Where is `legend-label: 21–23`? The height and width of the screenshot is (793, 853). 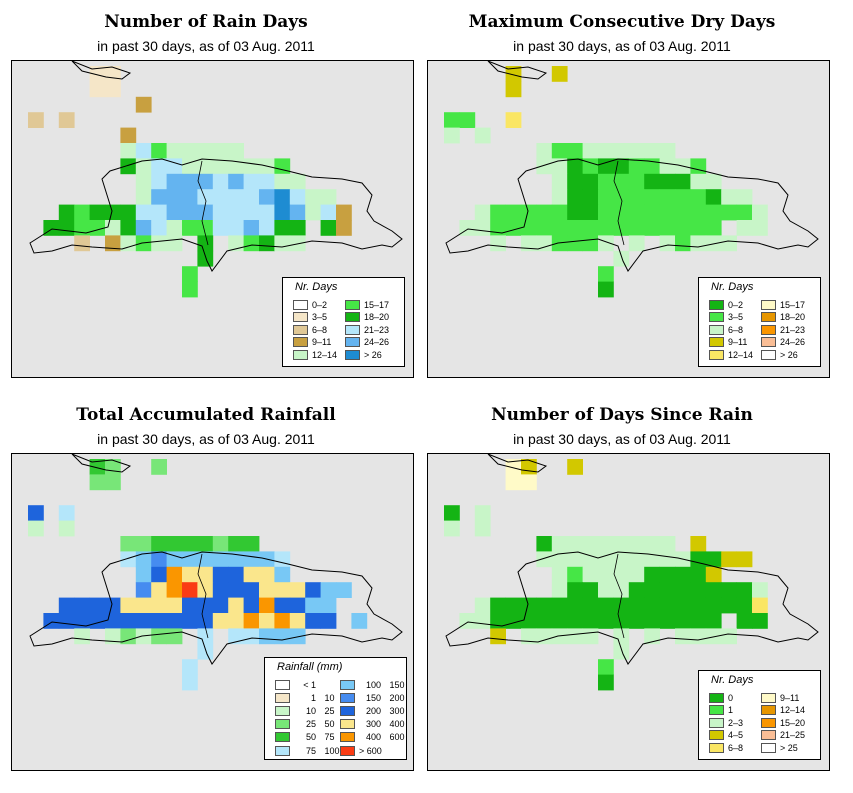 legend-label: 21–23 is located at coordinates (377, 329).